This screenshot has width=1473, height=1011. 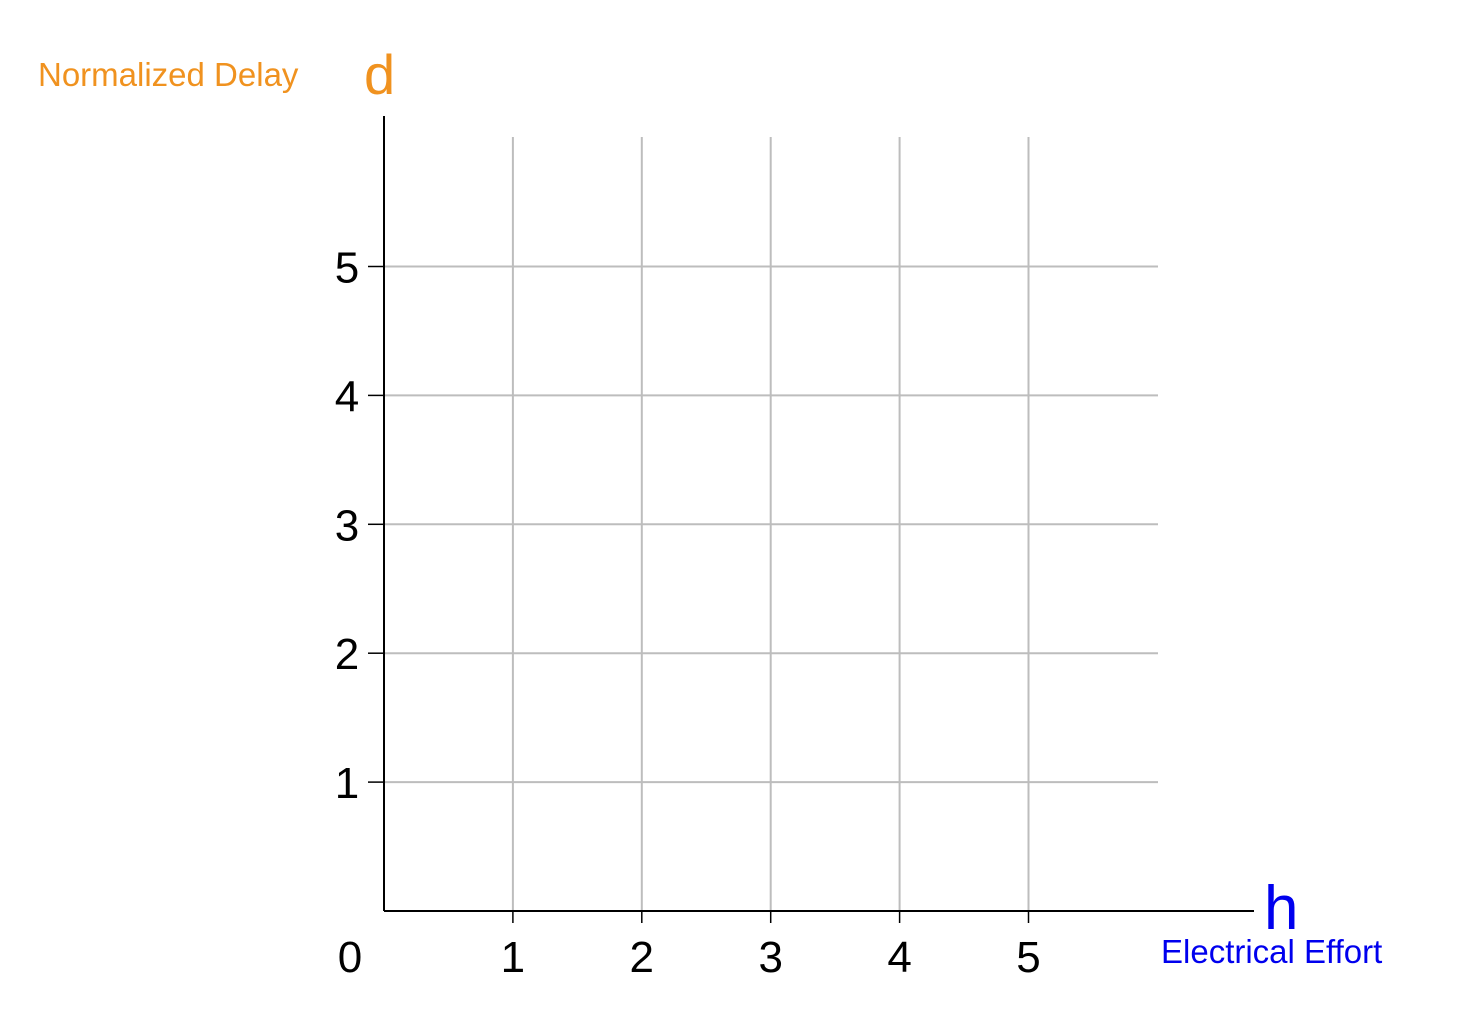 What do you see at coordinates (1281, 908) in the screenshot?
I see `x-axis-symbol: h` at bounding box center [1281, 908].